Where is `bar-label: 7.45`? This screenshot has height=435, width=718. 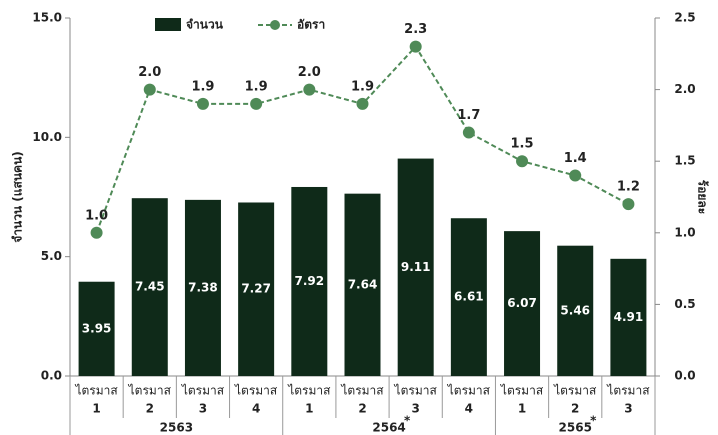
bar-label: 7.45 is located at coordinates (150, 287).